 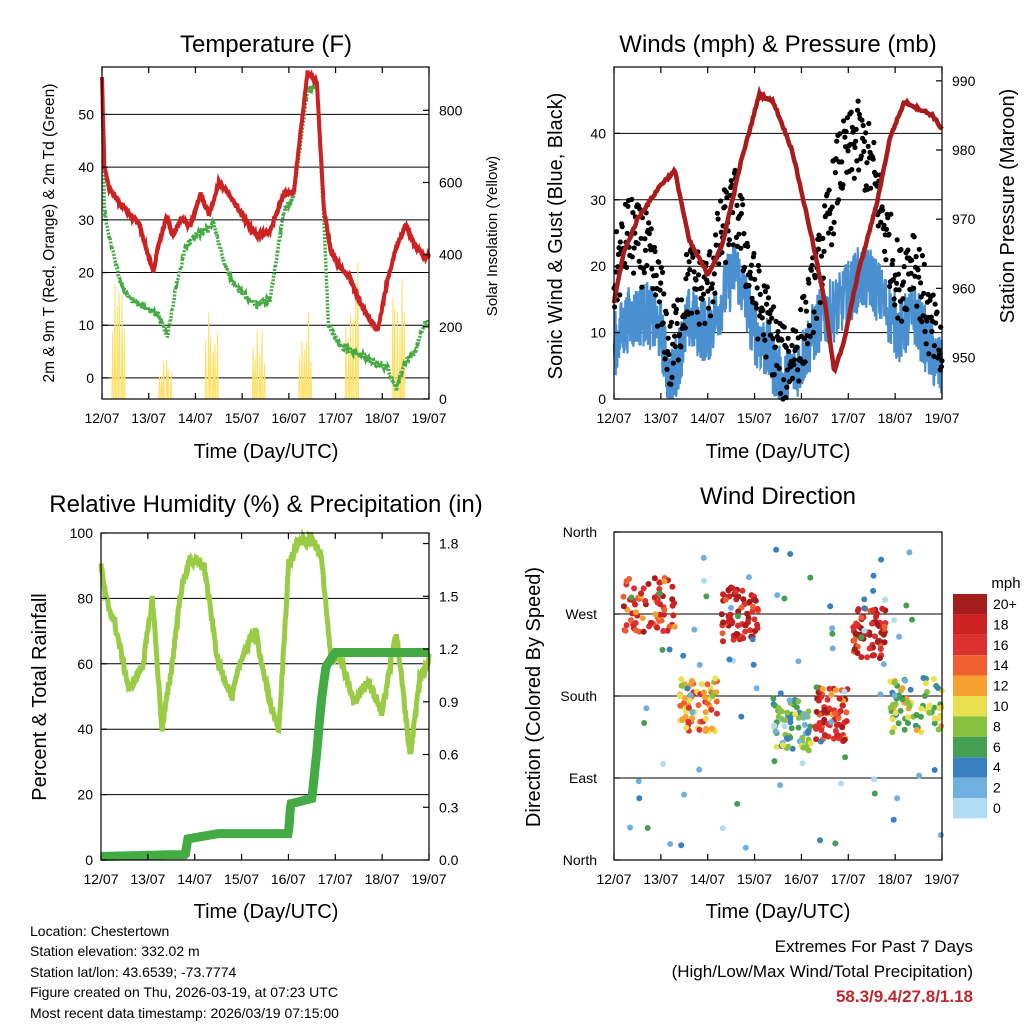 I want to click on temperature-x-tick-label: 19/07, so click(x=428, y=418).